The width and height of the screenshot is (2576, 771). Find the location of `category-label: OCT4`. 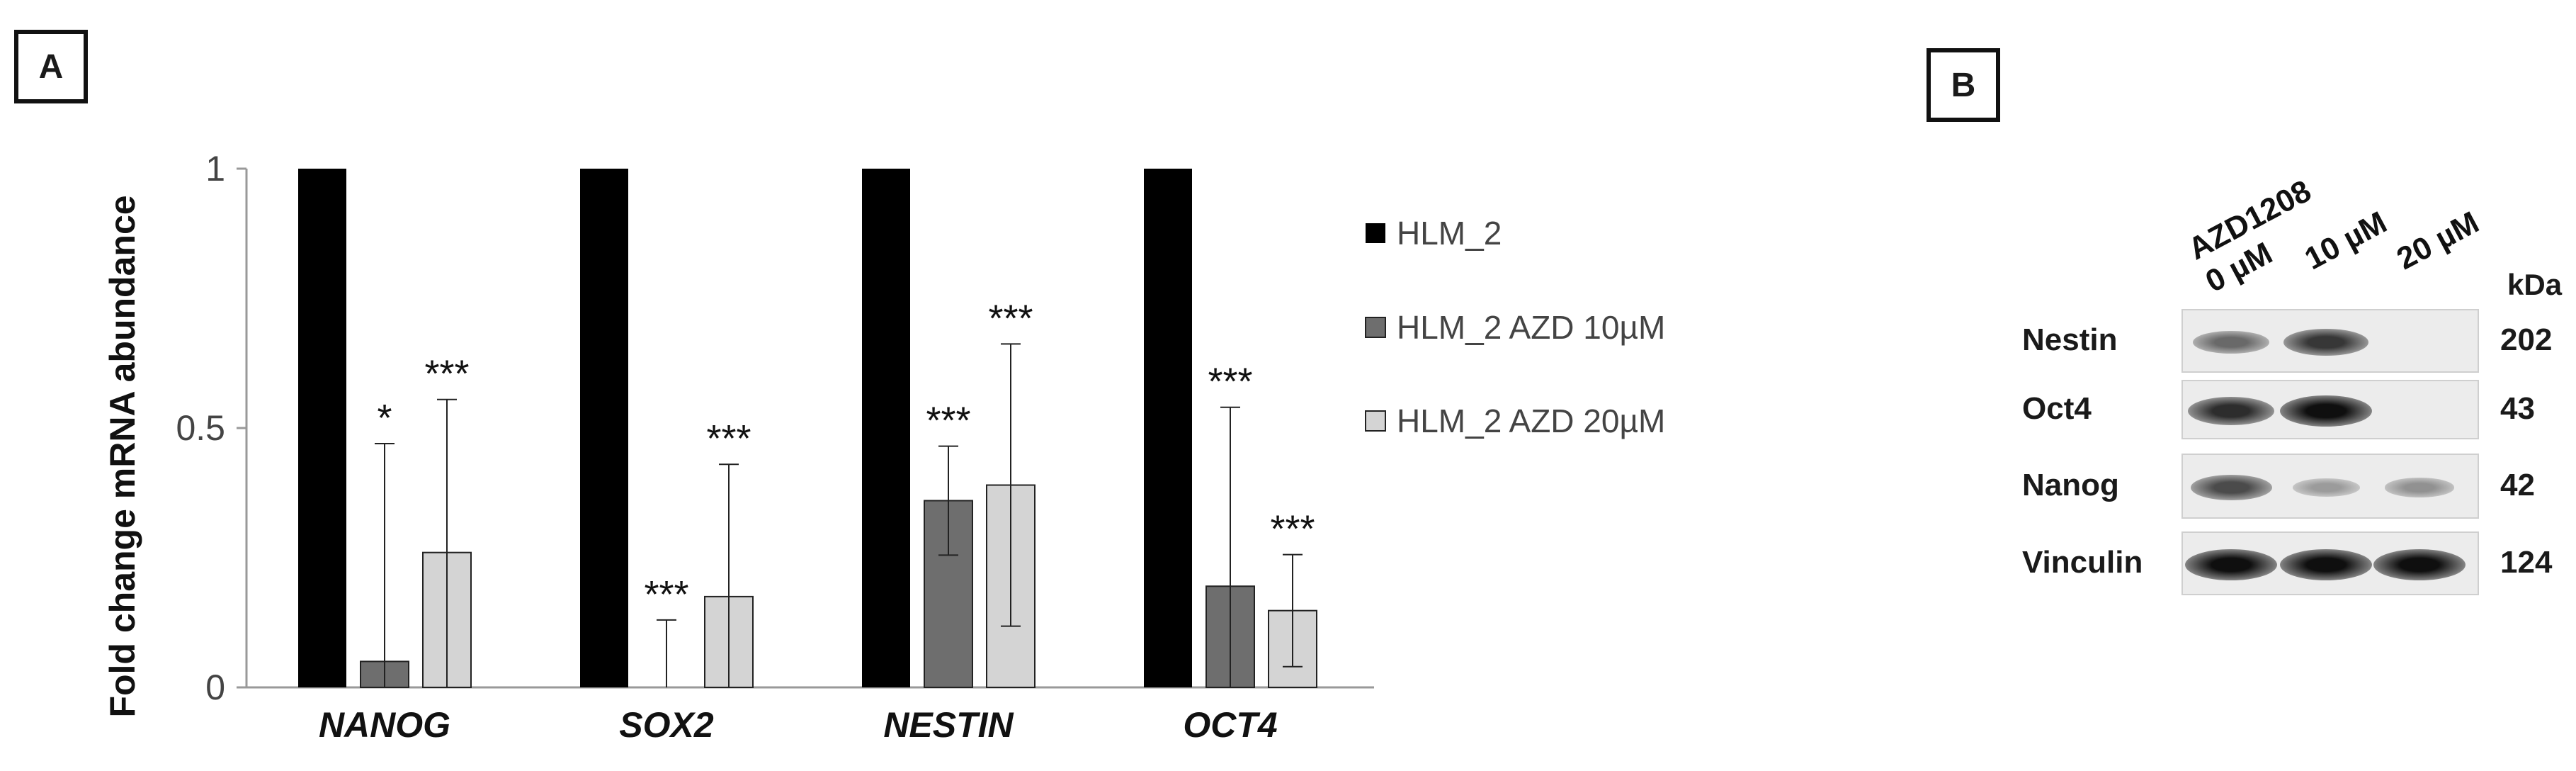

category-label: OCT4 is located at coordinates (1230, 725).